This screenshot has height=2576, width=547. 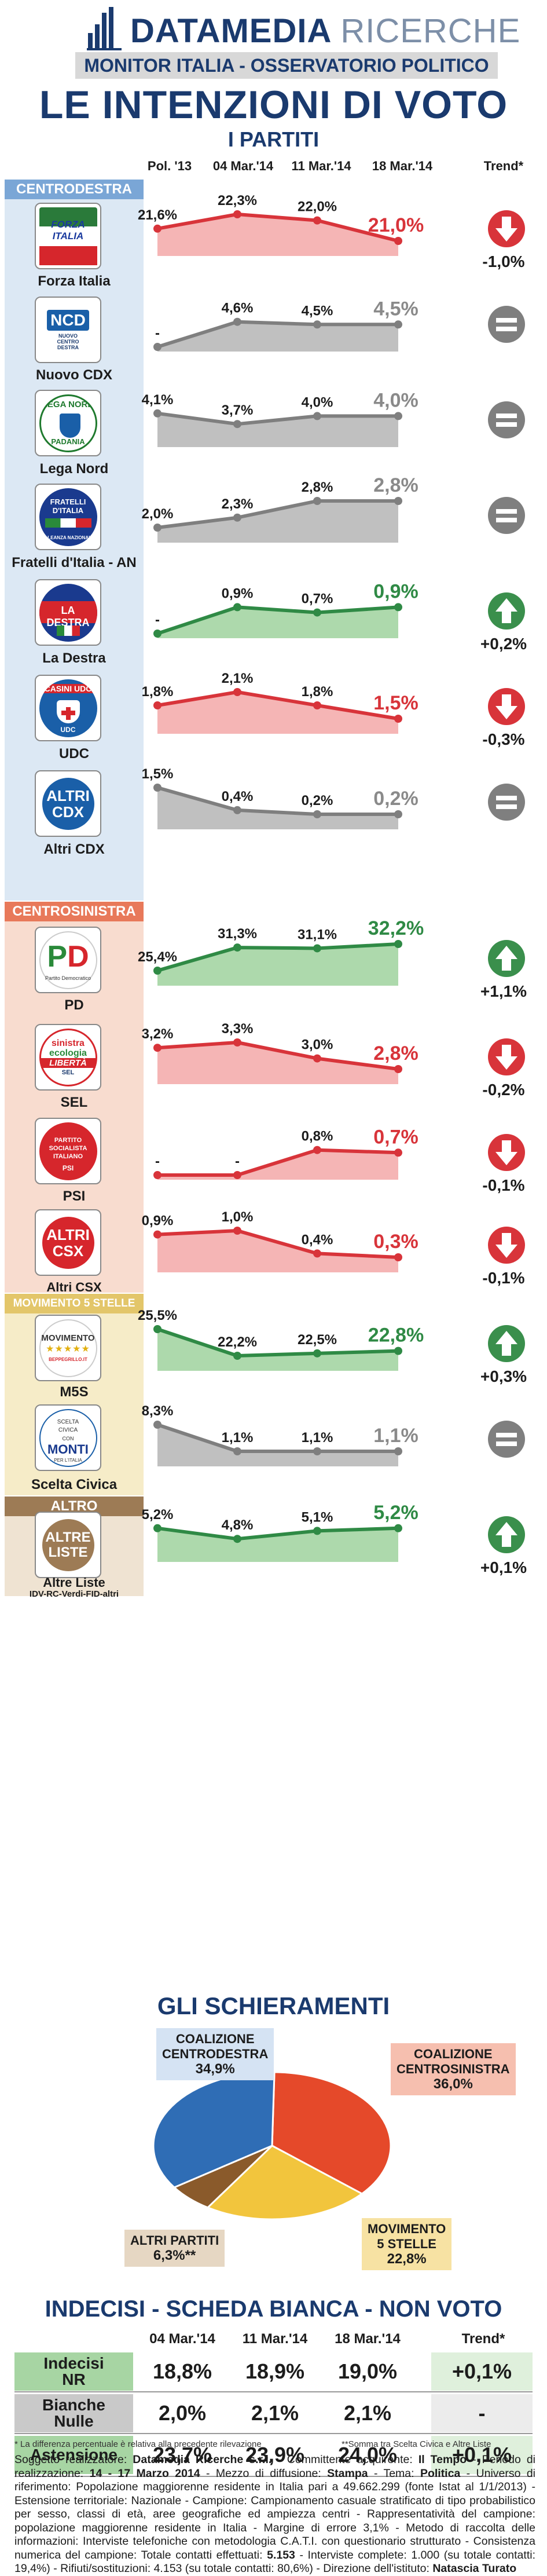 I want to click on value-label-9-2: 0,8%, so click(x=317, y=1136).